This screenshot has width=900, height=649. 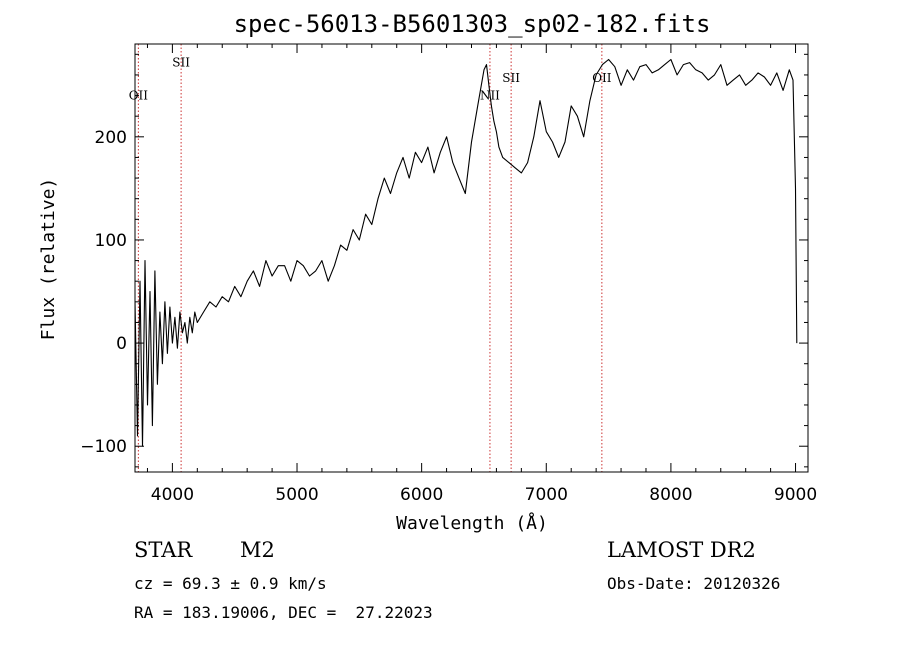 I want to click on subclass-label: M2, so click(x=257, y=550).